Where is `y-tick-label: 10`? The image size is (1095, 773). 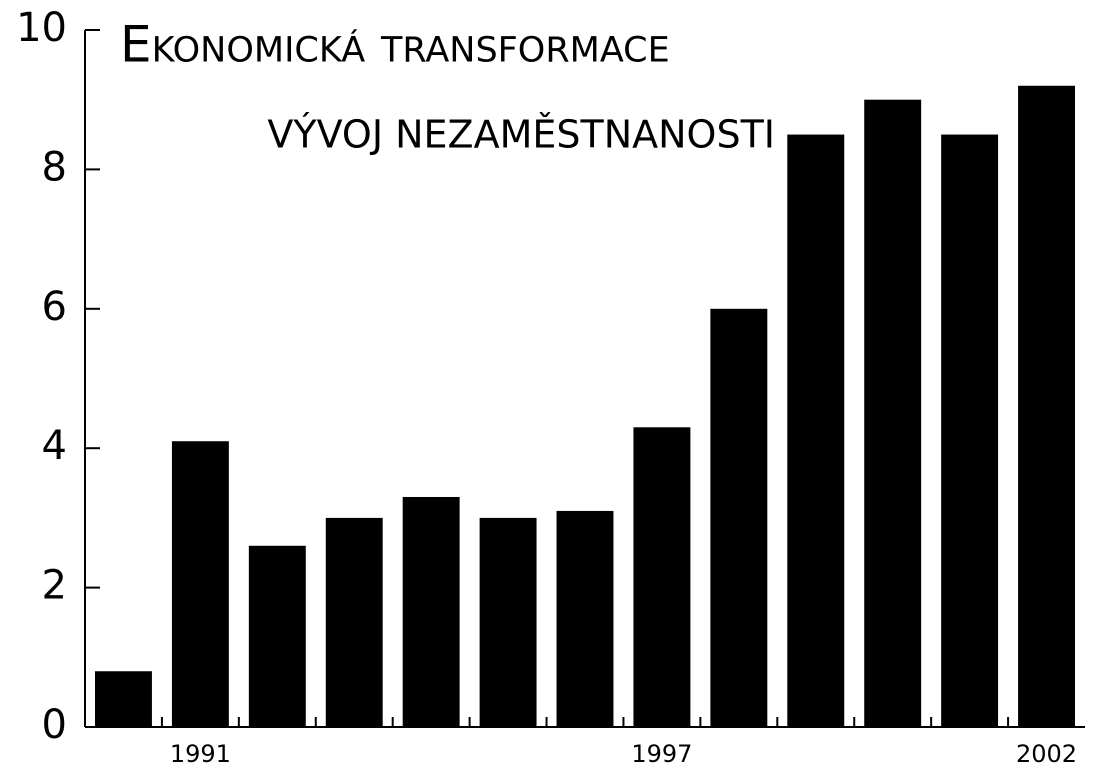 y-tick-label: 10 is located at coordinates (41, 28).